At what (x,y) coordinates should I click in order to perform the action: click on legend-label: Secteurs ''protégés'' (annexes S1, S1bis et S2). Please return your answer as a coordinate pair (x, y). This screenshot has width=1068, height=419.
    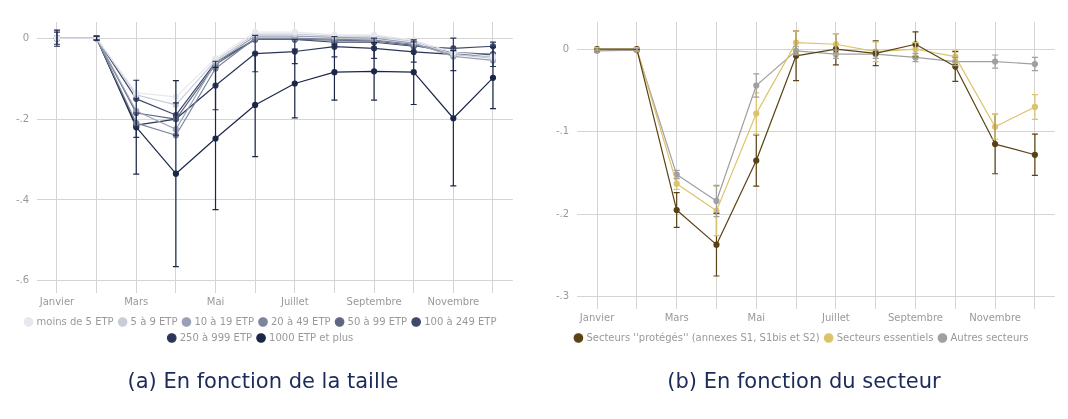
    Looking at the image, I should click on (703, 337).